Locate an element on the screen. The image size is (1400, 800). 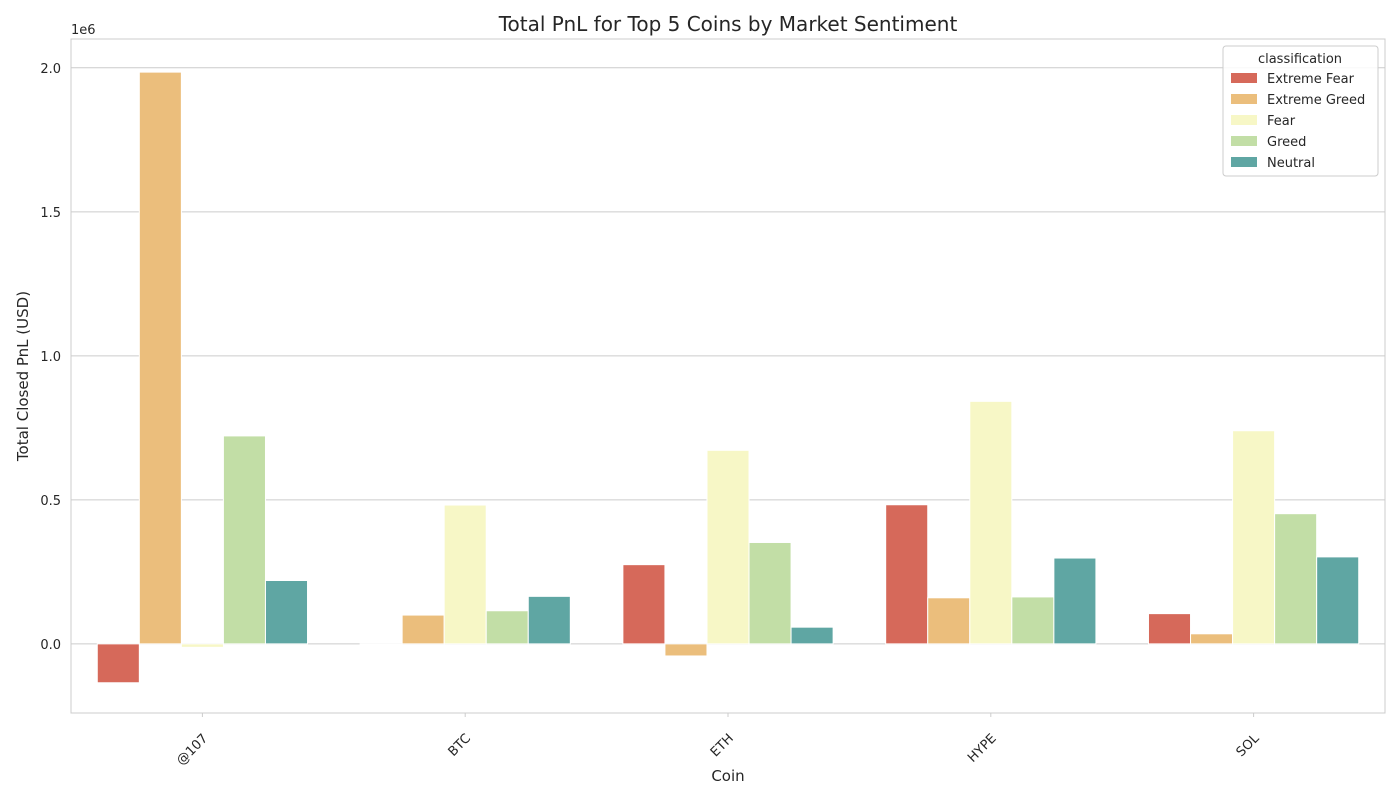
bar-ETH-greed is located at coordinates (770, 593).